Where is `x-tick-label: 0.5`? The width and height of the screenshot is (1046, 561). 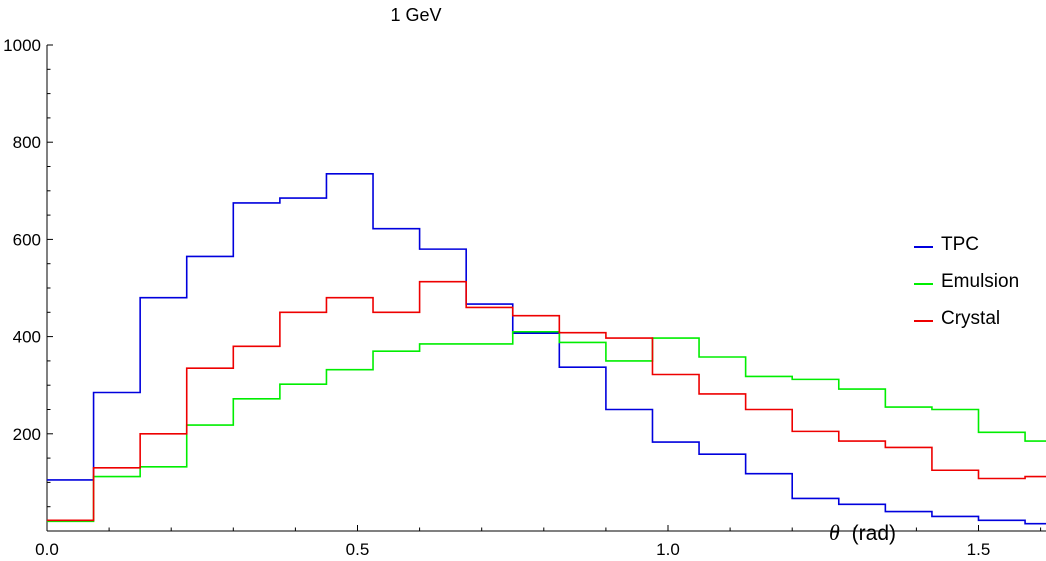
x-tick-label: 0.5 is located at coordinates (358, 549).